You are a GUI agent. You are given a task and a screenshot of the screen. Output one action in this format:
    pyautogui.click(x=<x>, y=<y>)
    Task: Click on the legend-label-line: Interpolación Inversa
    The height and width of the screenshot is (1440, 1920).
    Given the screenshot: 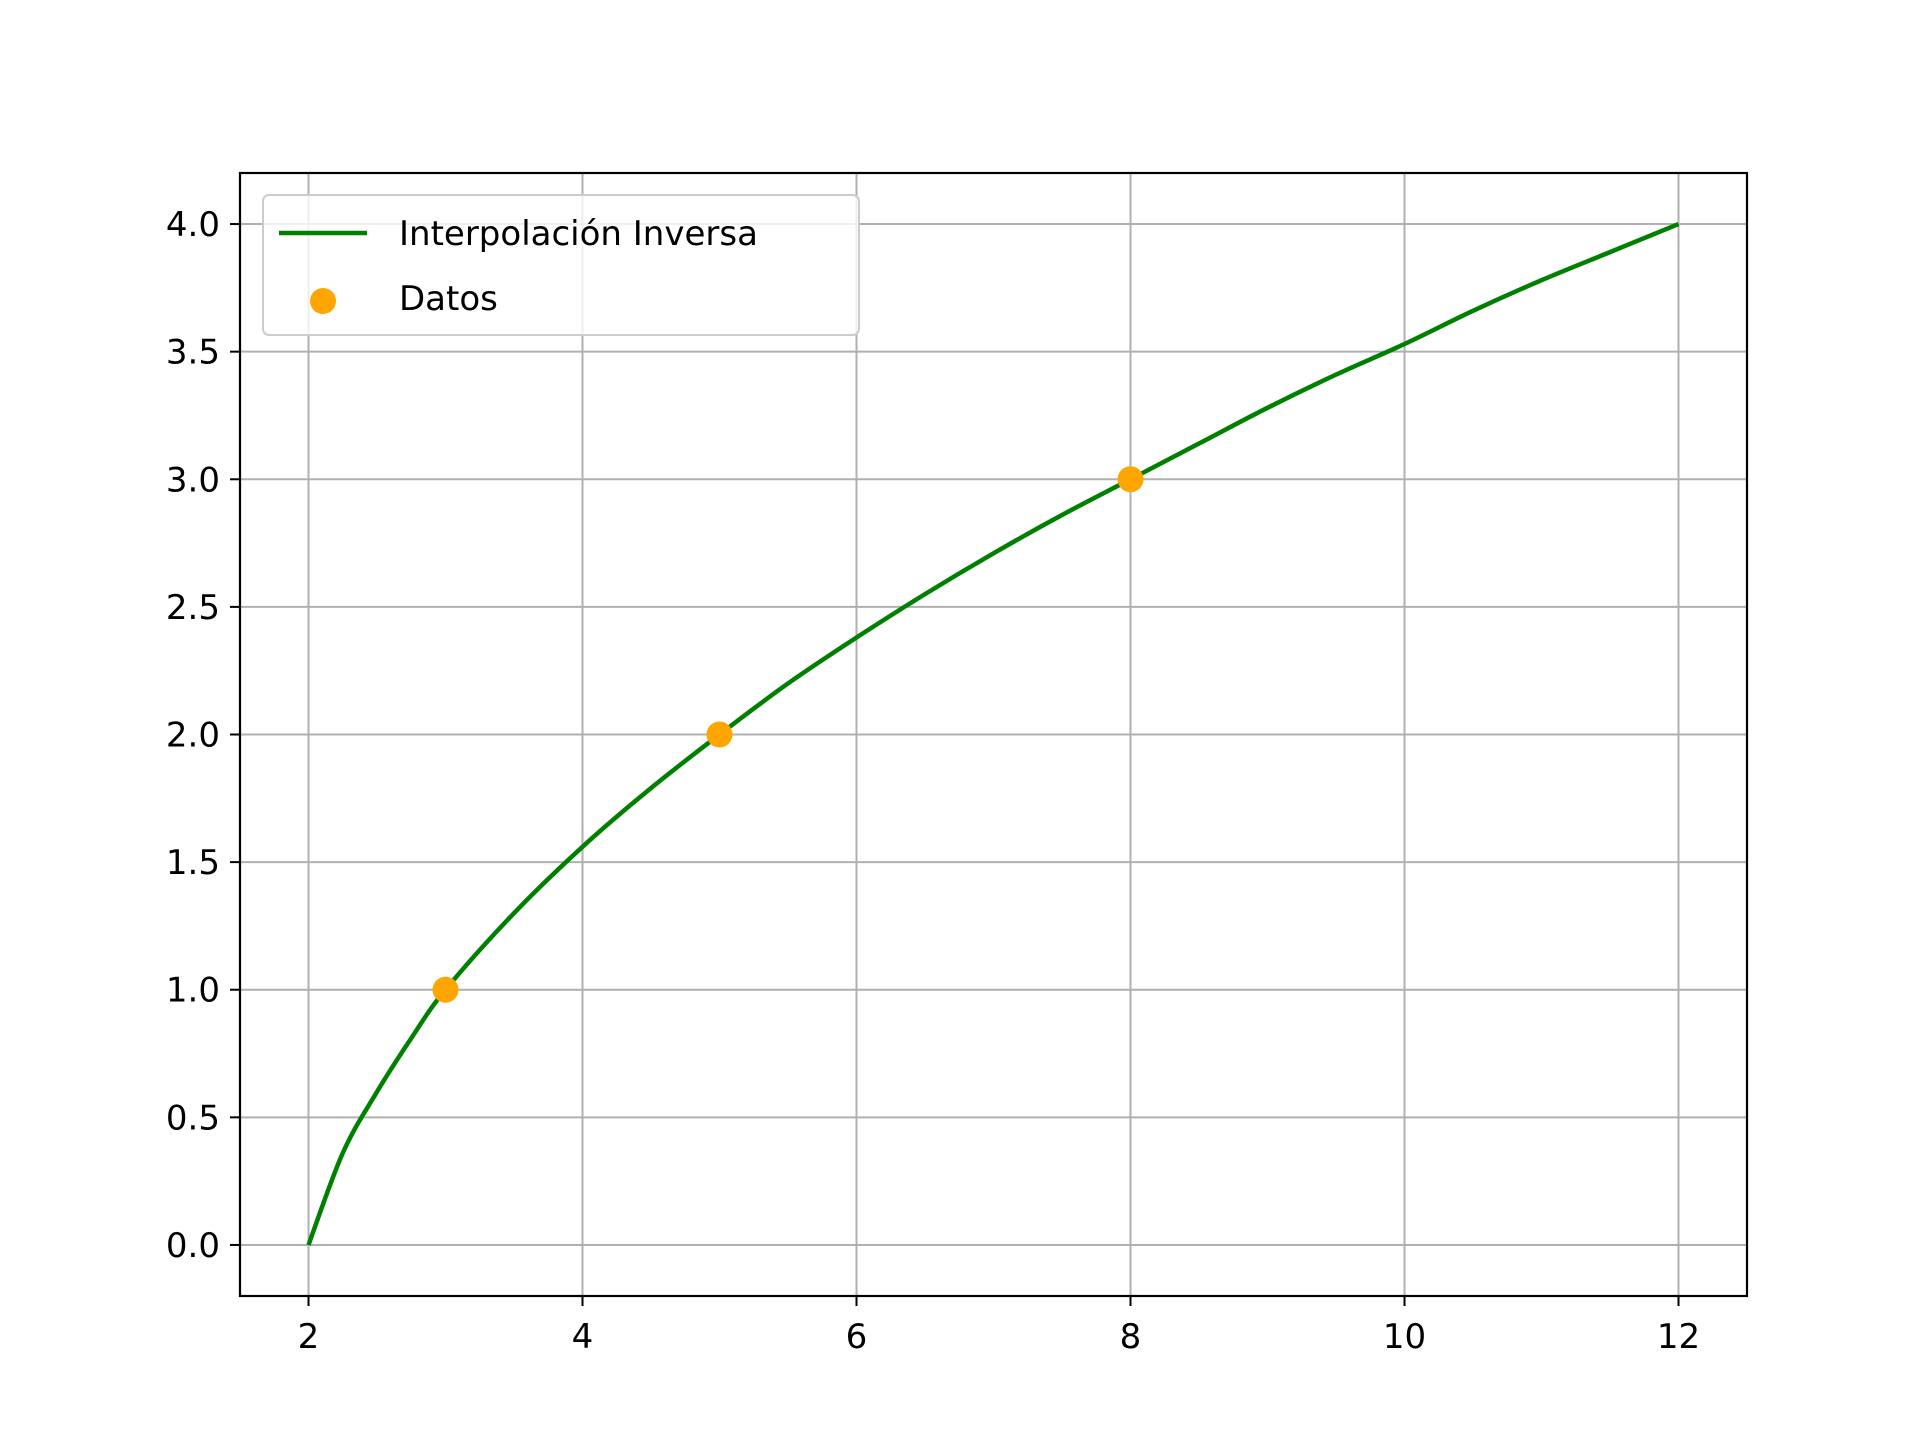 What is the action you would take?
    pyautogui.click(x=578, y=234)
    